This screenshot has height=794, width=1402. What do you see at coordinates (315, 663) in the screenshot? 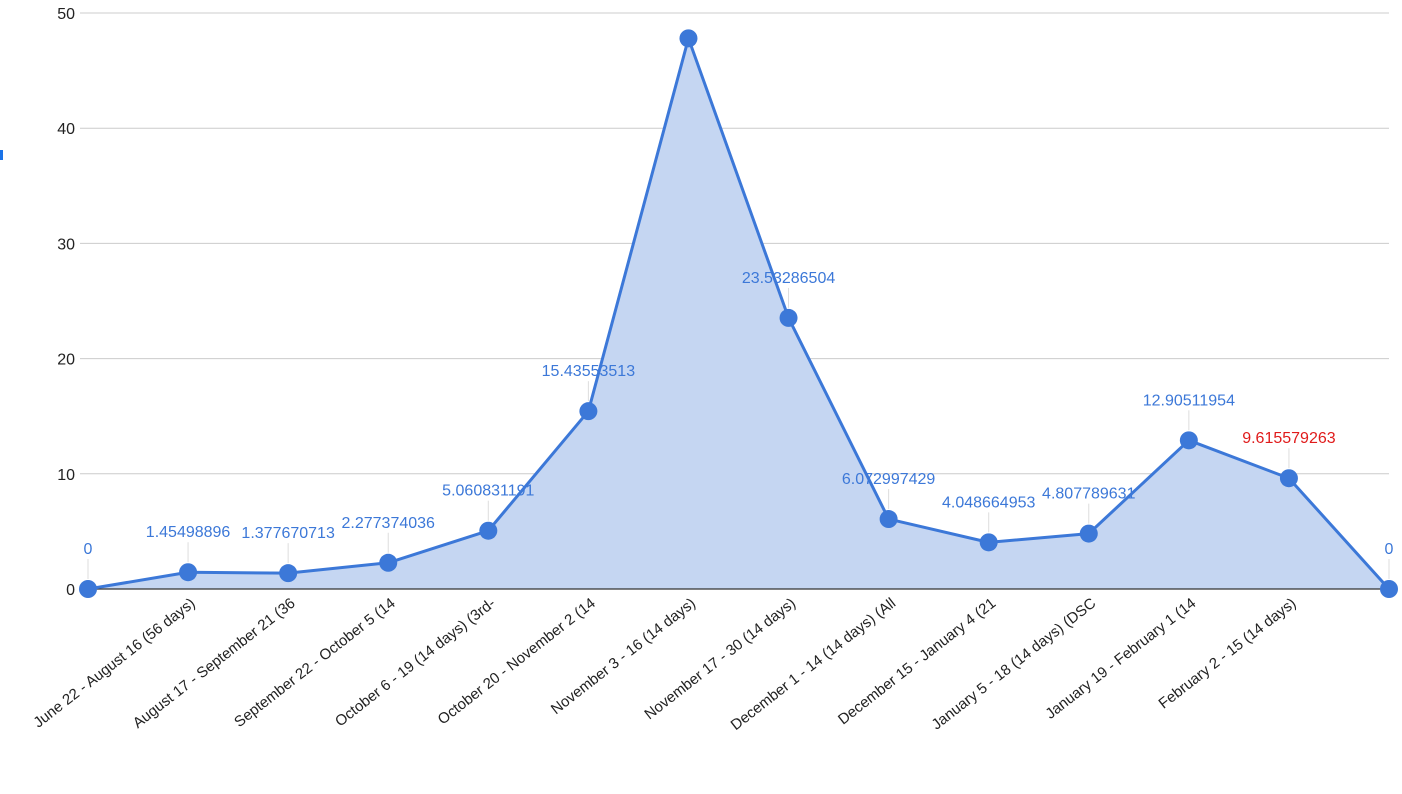
I see `x-tick-label: September 22 - October 5 (14` at bounding box center [315, 663].